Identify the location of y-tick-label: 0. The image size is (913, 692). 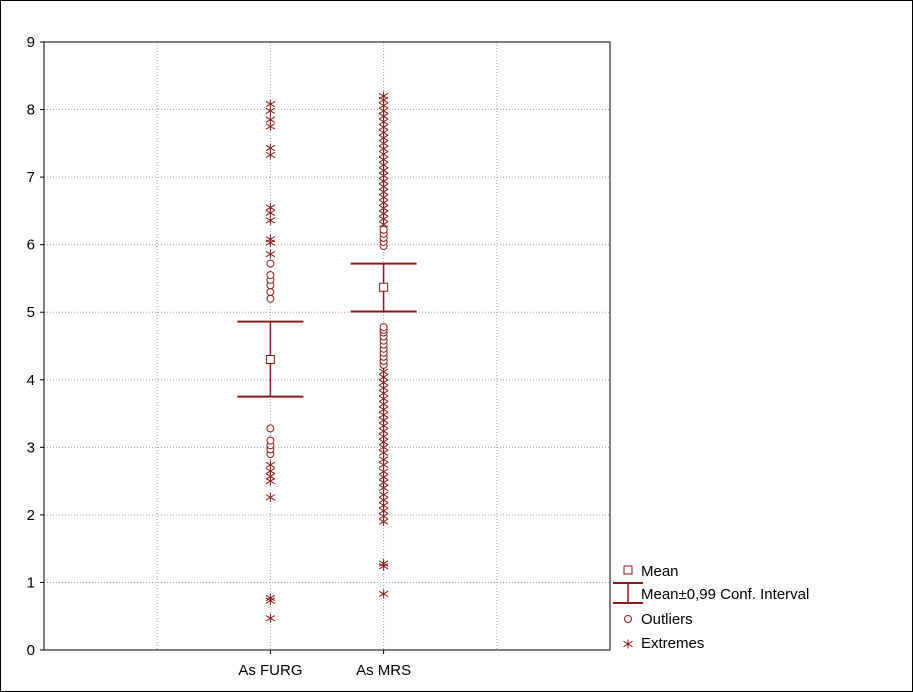
(31, 650).